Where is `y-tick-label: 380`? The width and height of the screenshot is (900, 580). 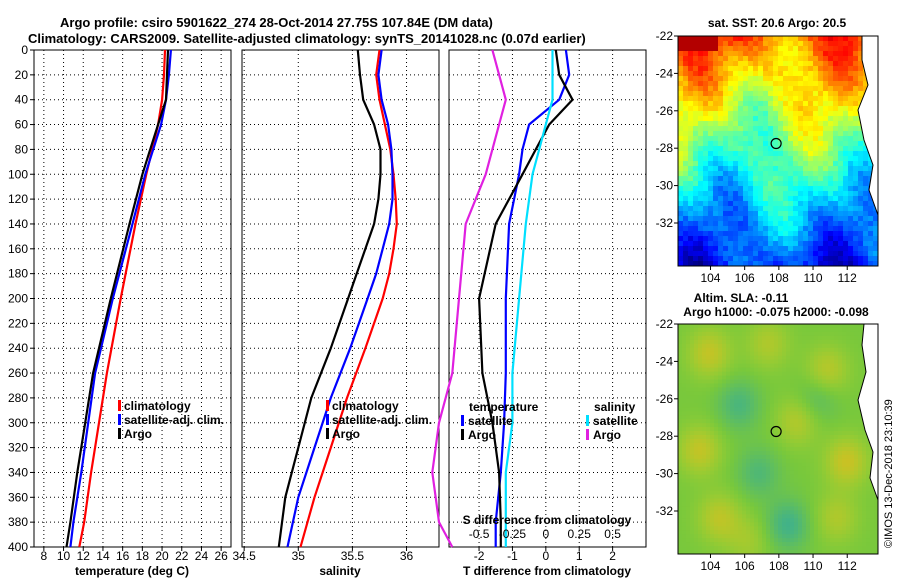 y-tick-label: 380 is located at coordinates (18, 522).